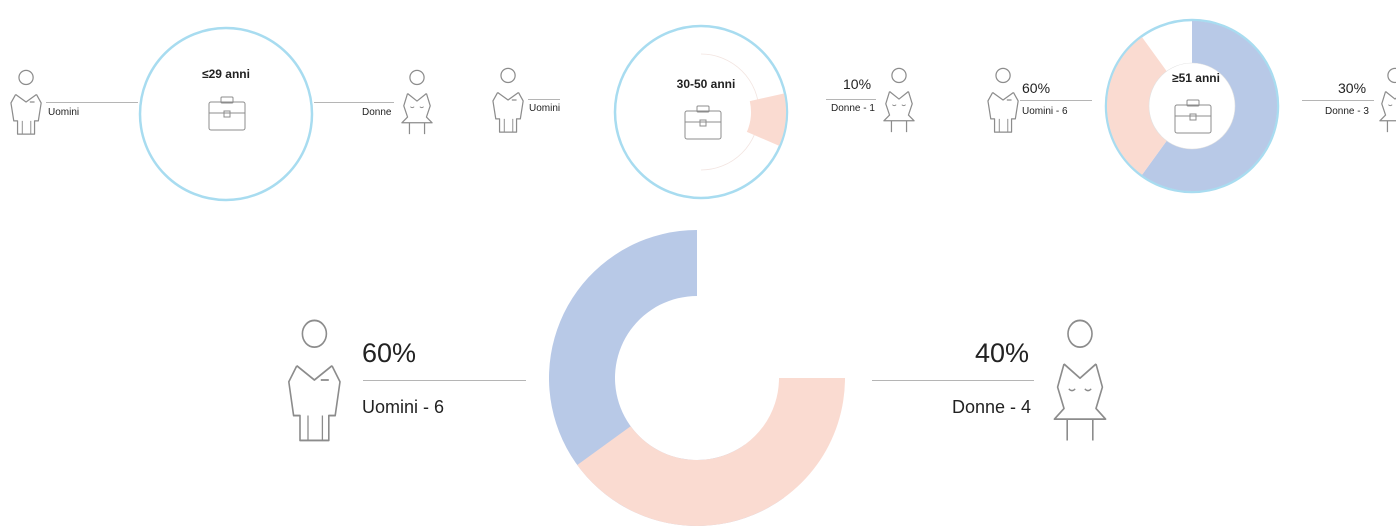 This screenshot has height=527, width=1396. Describe the element at coordinates (1002, 353) in the screenshot. I see `women-percent: 40%` at that location.